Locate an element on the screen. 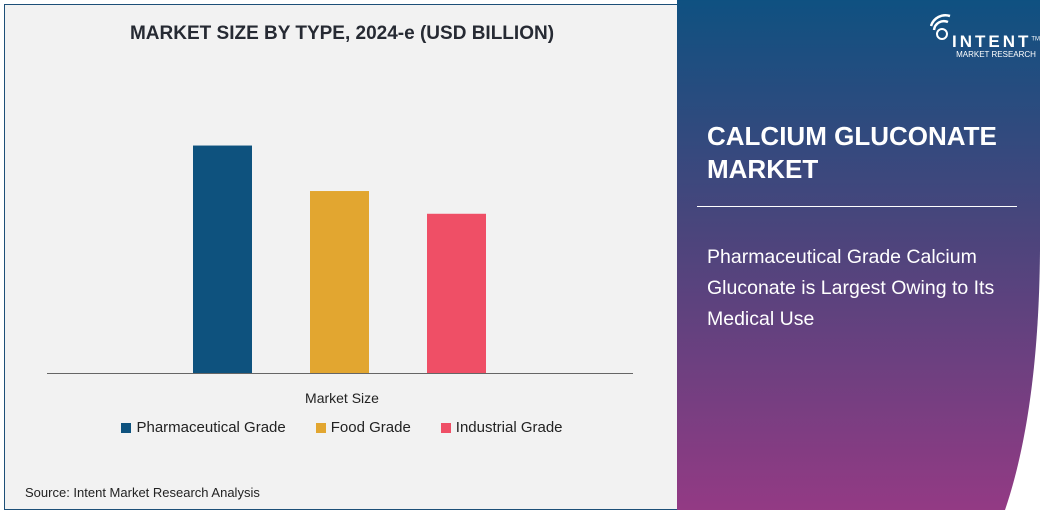 The image size is (1043, 513). legend-item-pharmaceutical: Pharmaceutical Grade is located at coordinates (203, 427).